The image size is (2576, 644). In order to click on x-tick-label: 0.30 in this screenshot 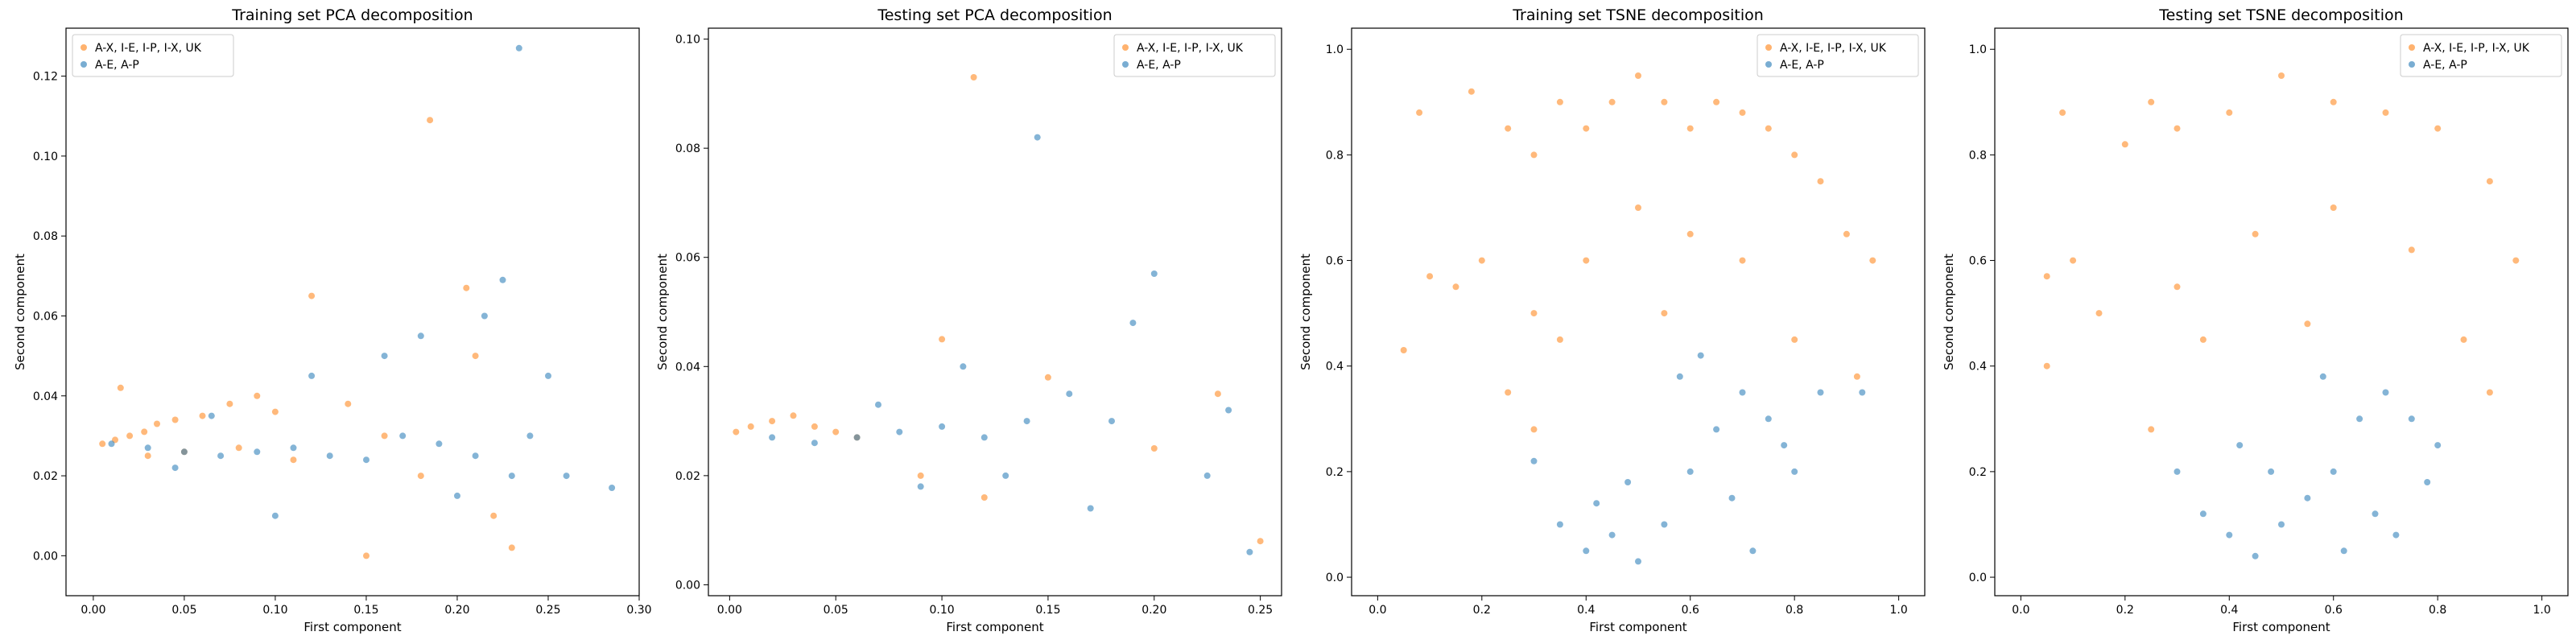, I will do `click(638, 610)`.